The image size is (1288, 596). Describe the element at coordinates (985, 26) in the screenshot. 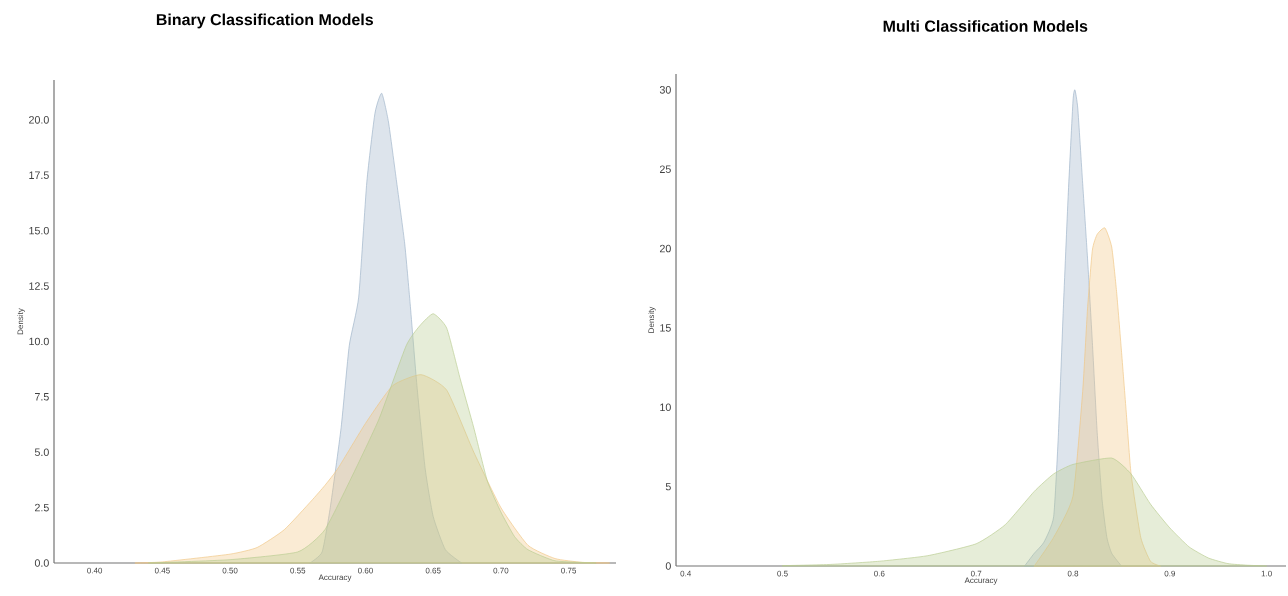

I see `chart-title: Multi Classification Models` at that location.